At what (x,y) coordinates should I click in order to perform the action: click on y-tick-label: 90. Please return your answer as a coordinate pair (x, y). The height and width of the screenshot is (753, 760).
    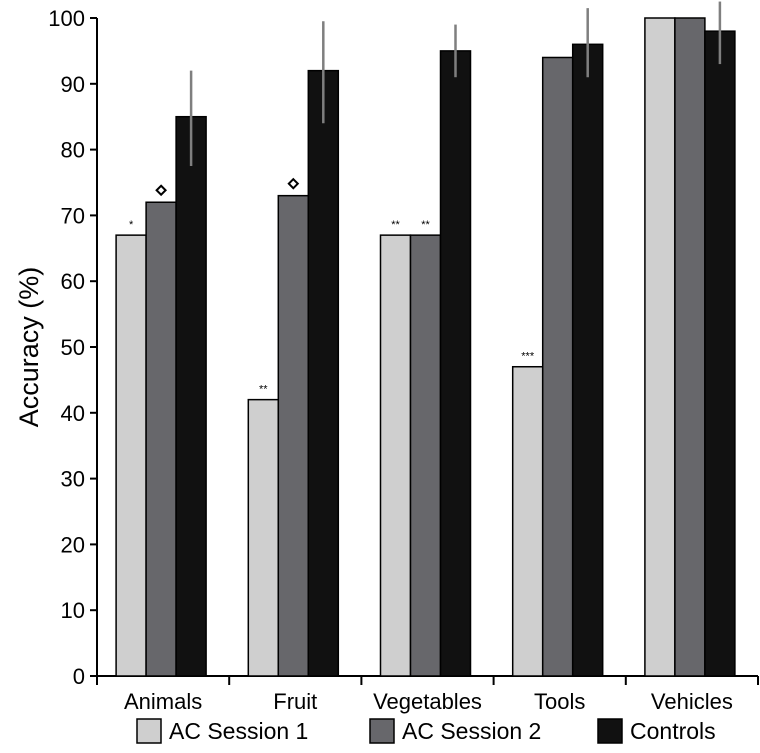
    Looking at the image, I should click on (73, 84).